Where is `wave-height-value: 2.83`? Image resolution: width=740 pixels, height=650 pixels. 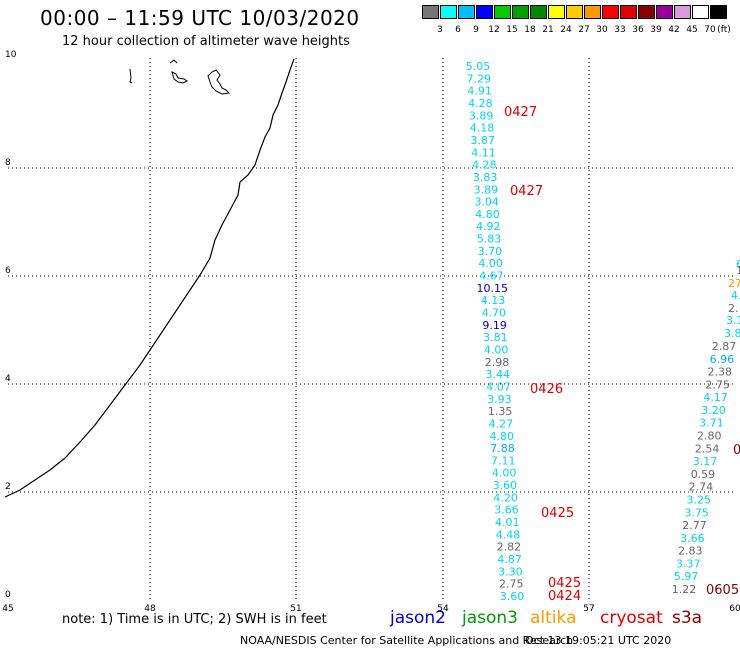 wave-height-value: 2.83 is located at coordinates (690, 551).